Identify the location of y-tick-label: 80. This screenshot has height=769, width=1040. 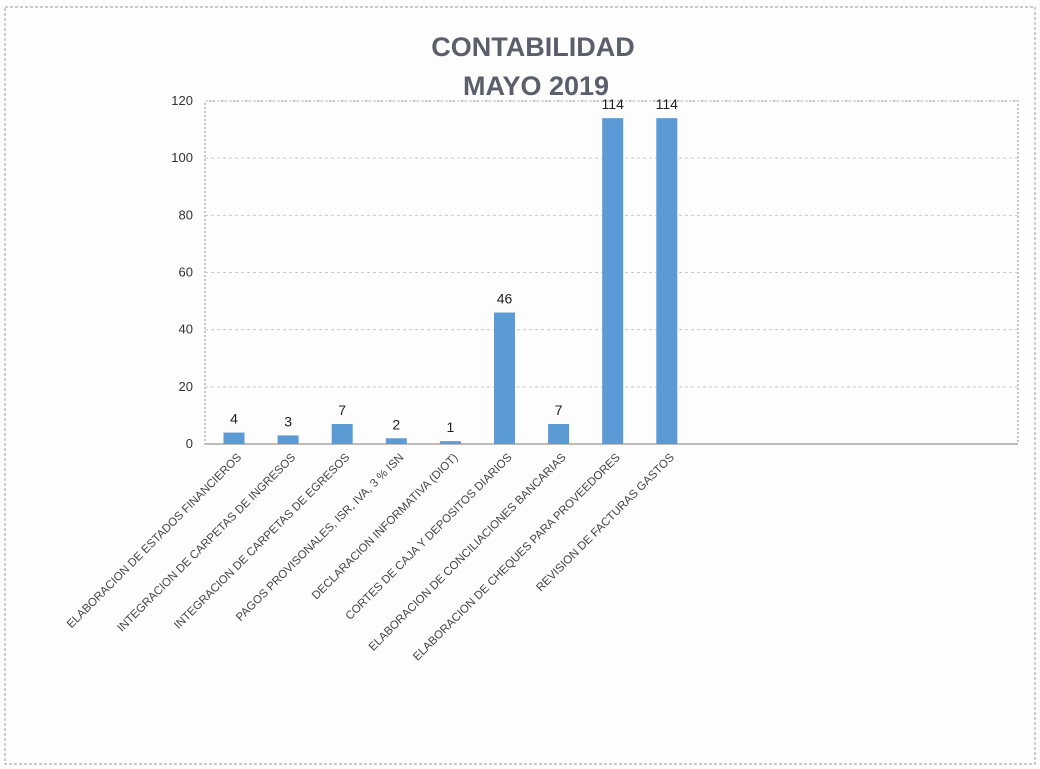
(186, 214).